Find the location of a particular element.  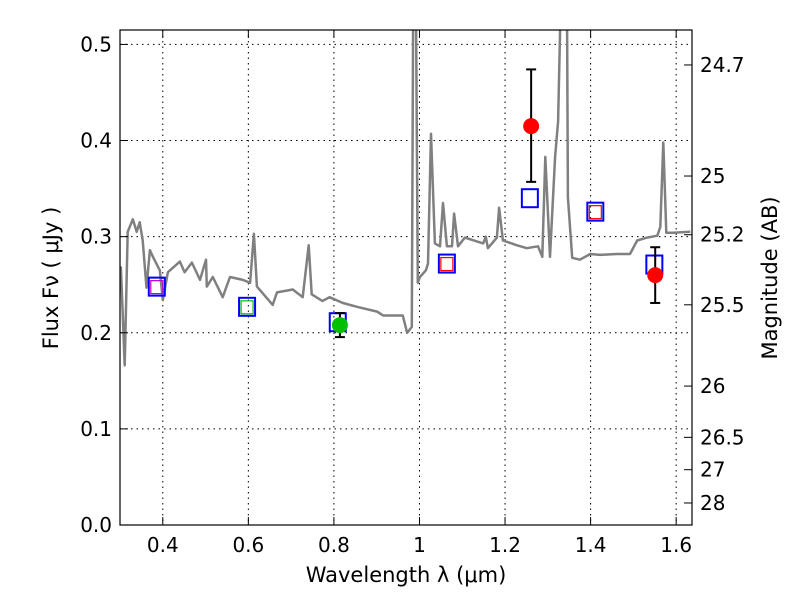

right-tick-label: 25.5 is located at coordinates (722, 305).